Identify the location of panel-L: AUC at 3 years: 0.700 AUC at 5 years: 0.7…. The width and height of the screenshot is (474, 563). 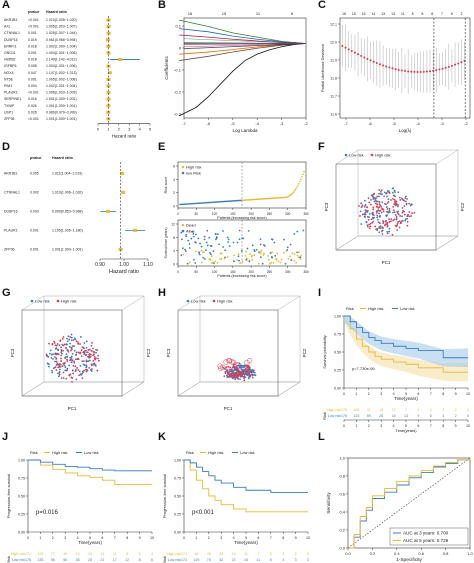
(400, 509).